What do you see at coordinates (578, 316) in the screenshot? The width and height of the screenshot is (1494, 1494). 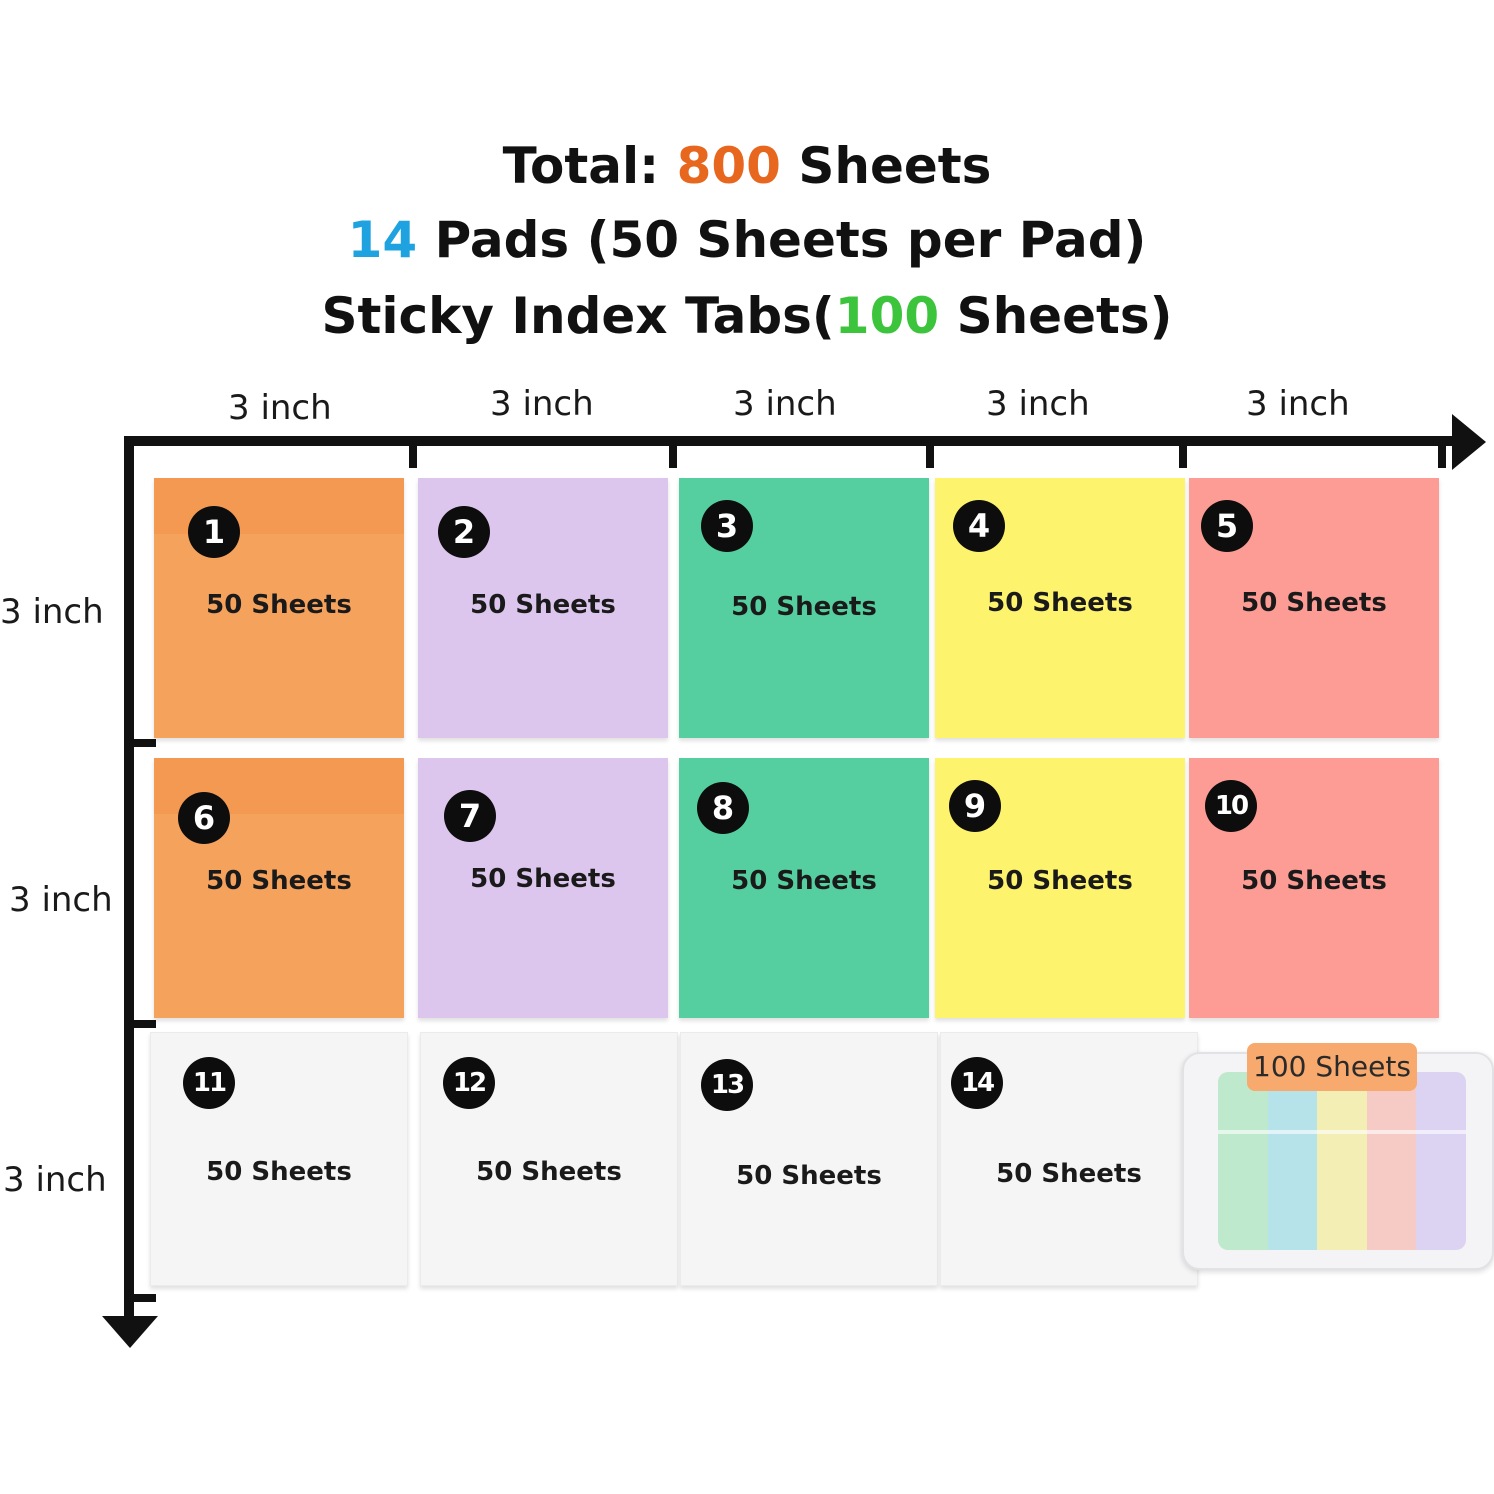 I see `tabs-prefix: Sticky Index Tabs(` at bounding box center [578, 316].